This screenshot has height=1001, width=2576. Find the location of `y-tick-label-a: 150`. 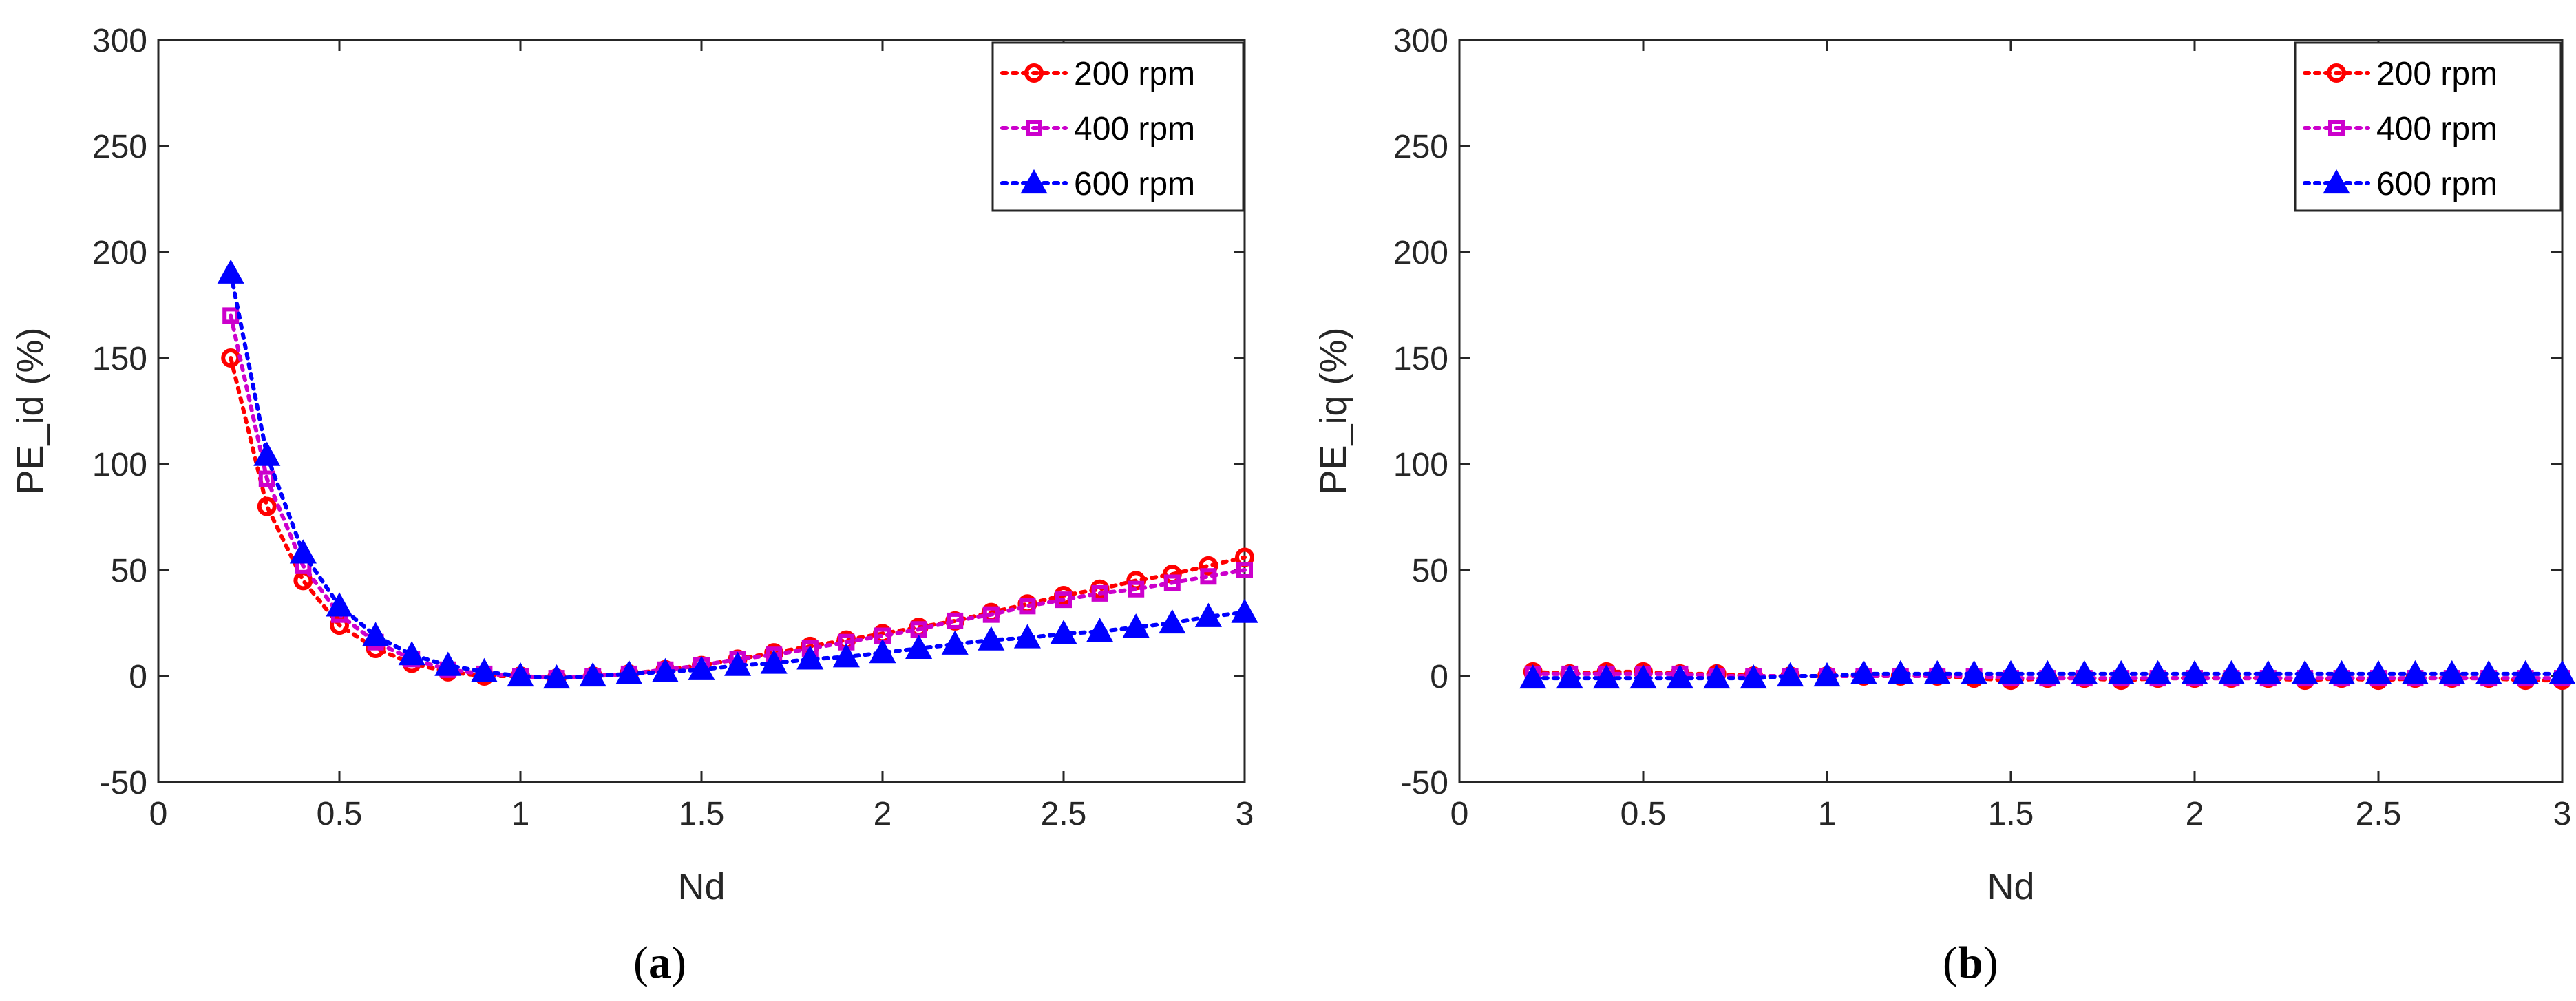

y-tick-label-a: 150 is located at coordinates (120, 359).